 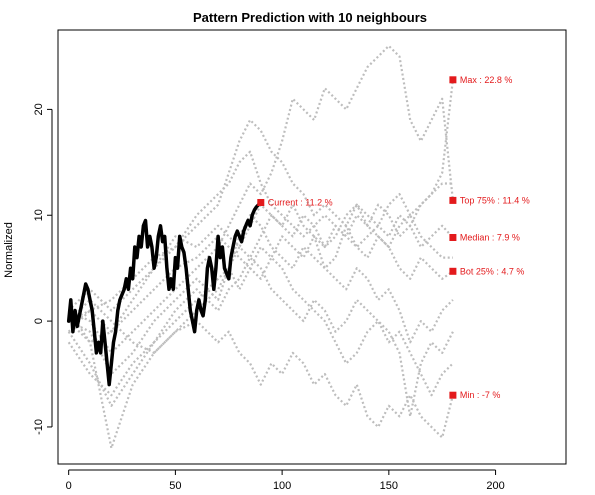 What do you see at coordinates (495, 200) in the screenshot?
I see `annotation-label-3: Top 75% : 11.4 %` at bounding box center [495, 200].